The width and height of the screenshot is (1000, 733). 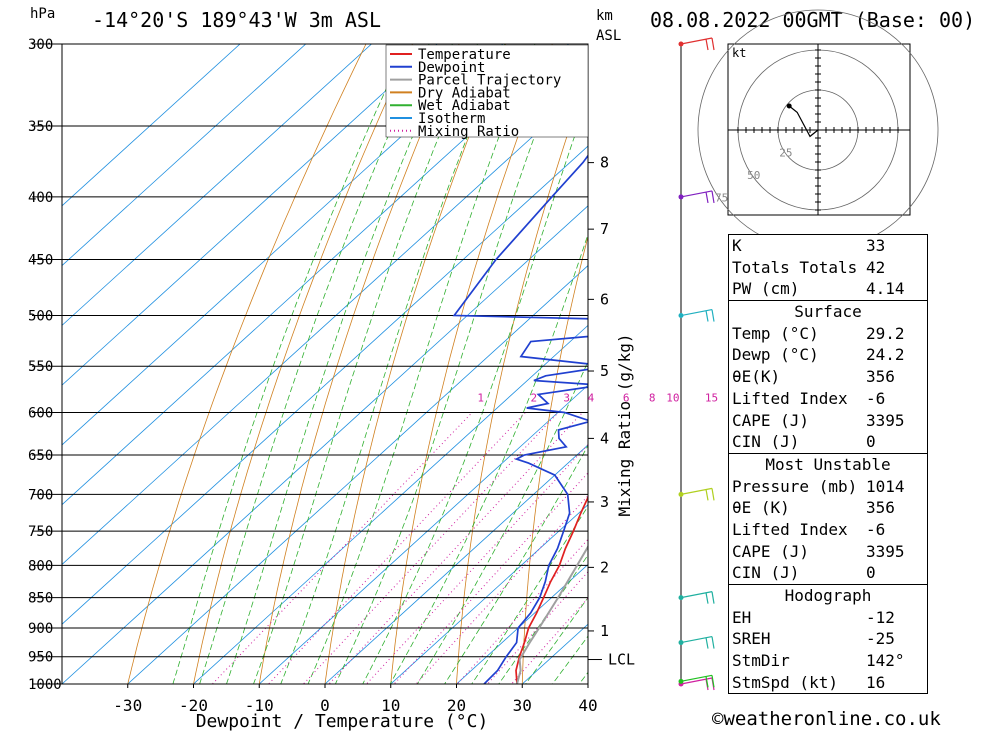 I want to click on general-index-row: K 33, so click(x=828, y=246).